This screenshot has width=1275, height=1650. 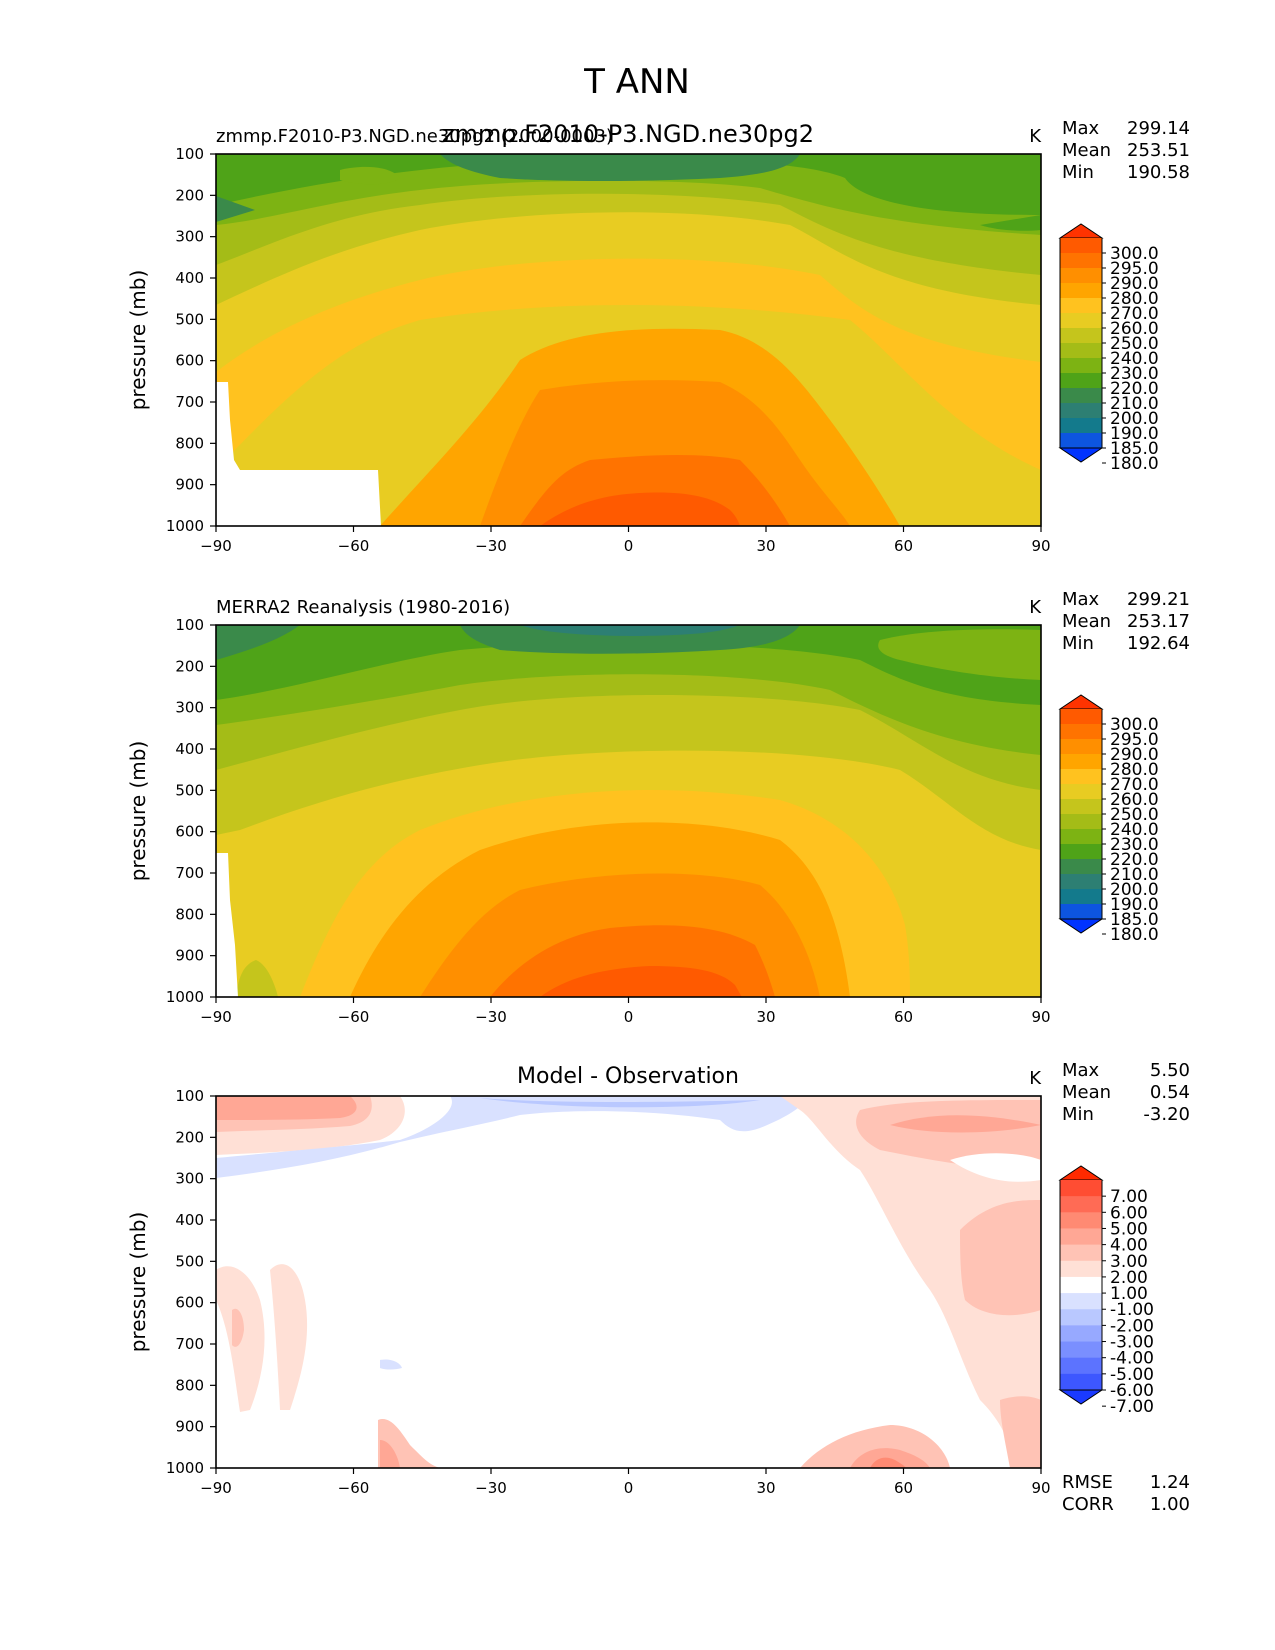 I want to click on y-axis-reference: 100 200 300 400 500 600 700 800 900 1000, so click(x=191, y=811).